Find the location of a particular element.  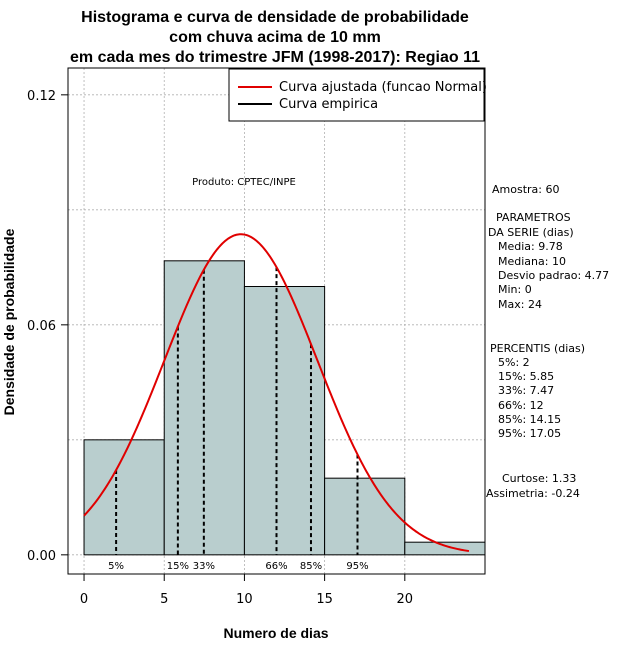

min-text: Min: 0 is located at coordinates (515, 289).